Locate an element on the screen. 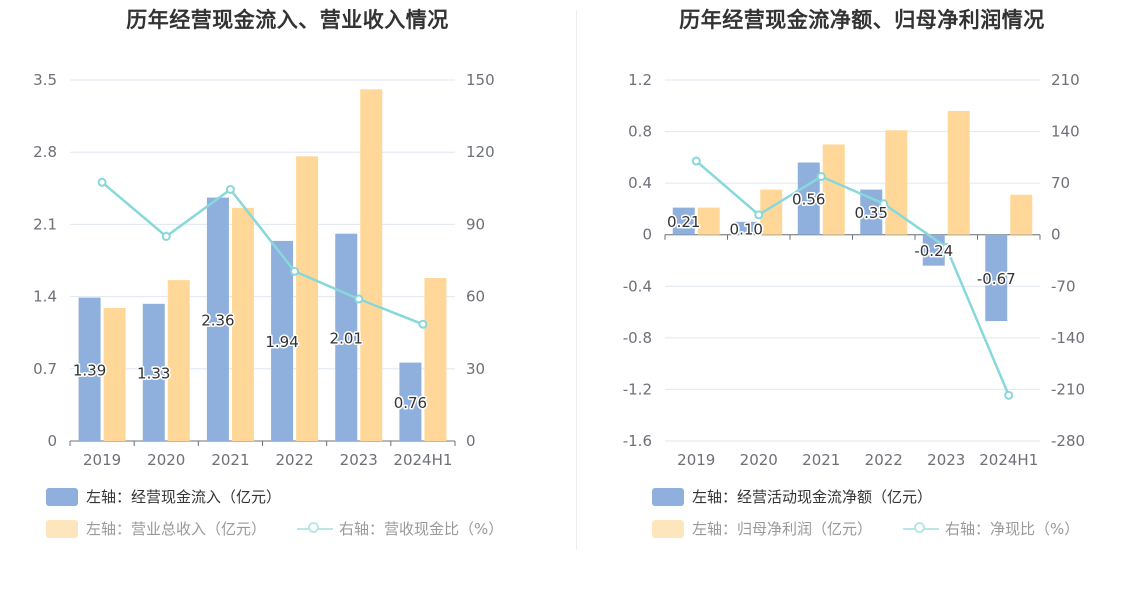 This screenshot has height=589, width=1147. y-left-tick-label: 3.5 is located at coordinates (45, 80).